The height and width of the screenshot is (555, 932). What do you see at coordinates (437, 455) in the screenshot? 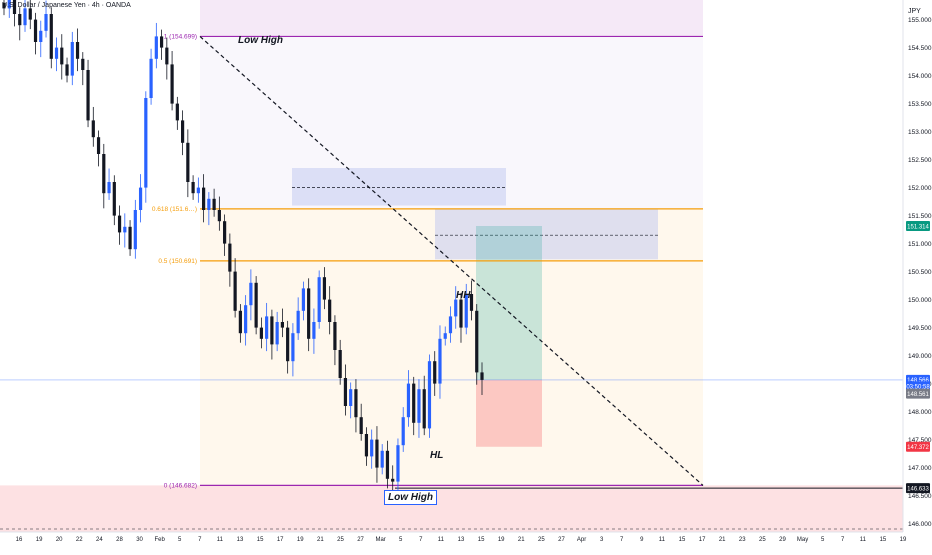
I see `hl-label: HL` at bounding box center [437, 455].